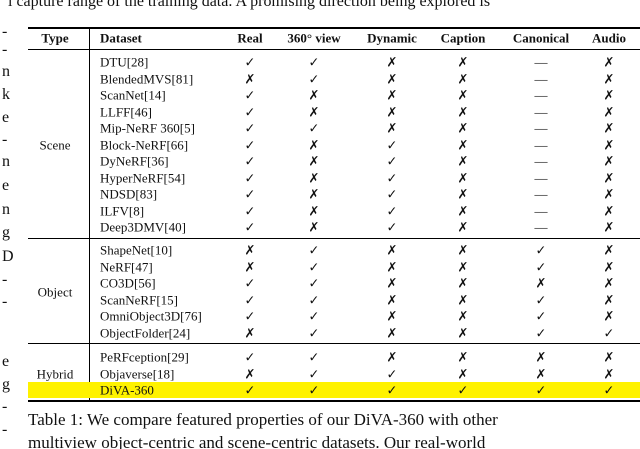 This screenshot has height=449, width=640. What do you see at coordinates (6, 94) in the screenshot?
I see `margin-fragment: k` at bounding box center [6, 94].